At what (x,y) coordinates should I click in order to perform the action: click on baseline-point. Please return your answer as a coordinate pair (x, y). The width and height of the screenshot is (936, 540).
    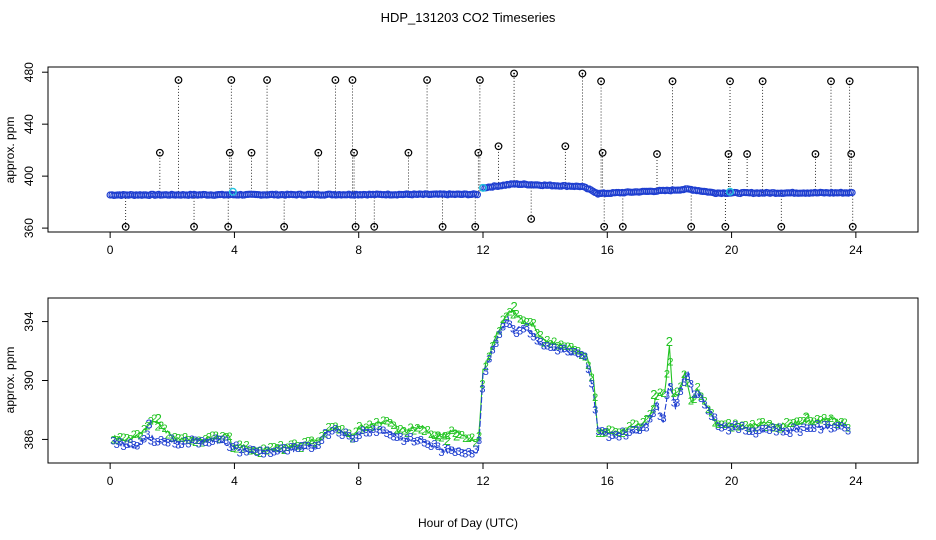
    Looking at the image, I should click on (585, 187).